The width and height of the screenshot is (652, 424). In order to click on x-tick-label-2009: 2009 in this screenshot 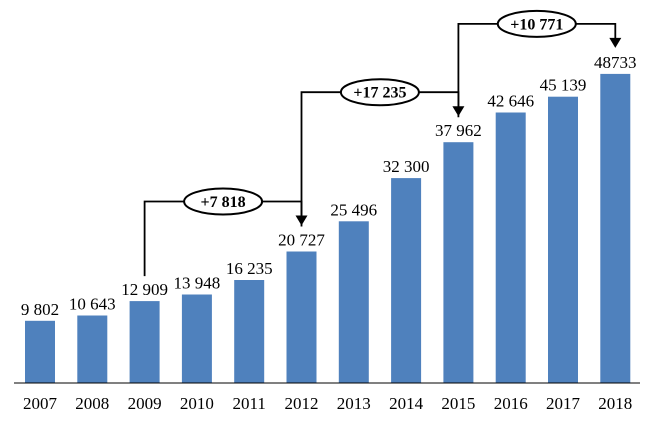, I will do `click(145, 403)`.